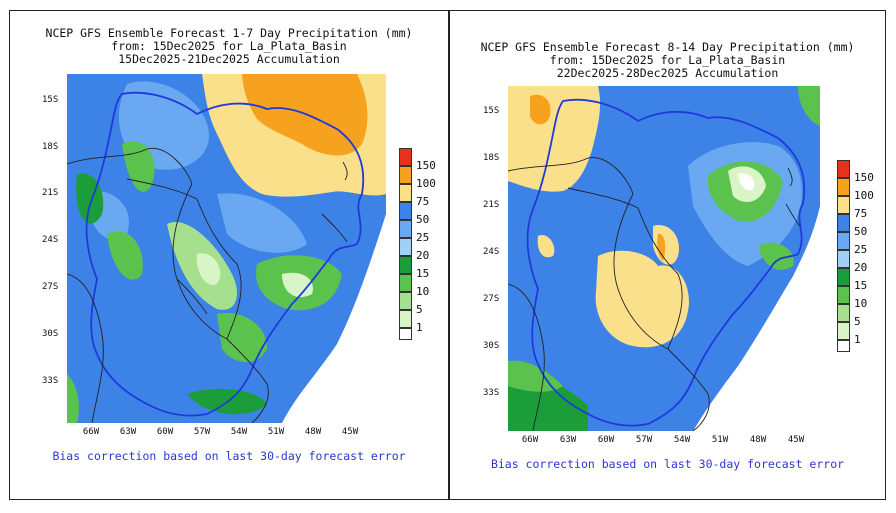 The image size is (896, 513). Describe the element at coordinates (642, 299) in the screenshot. I see `right-field-yellow-center` at that location.